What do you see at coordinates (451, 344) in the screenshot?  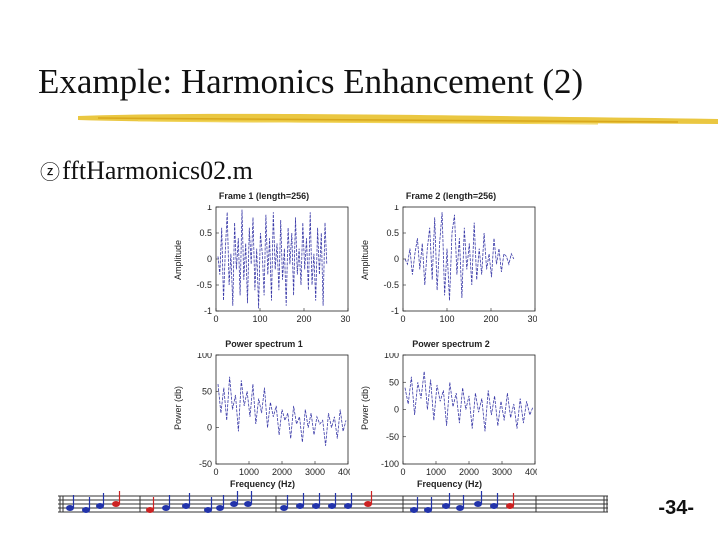 I see `plot-title: Power spectrum 2` at bounding box center [451, 344].